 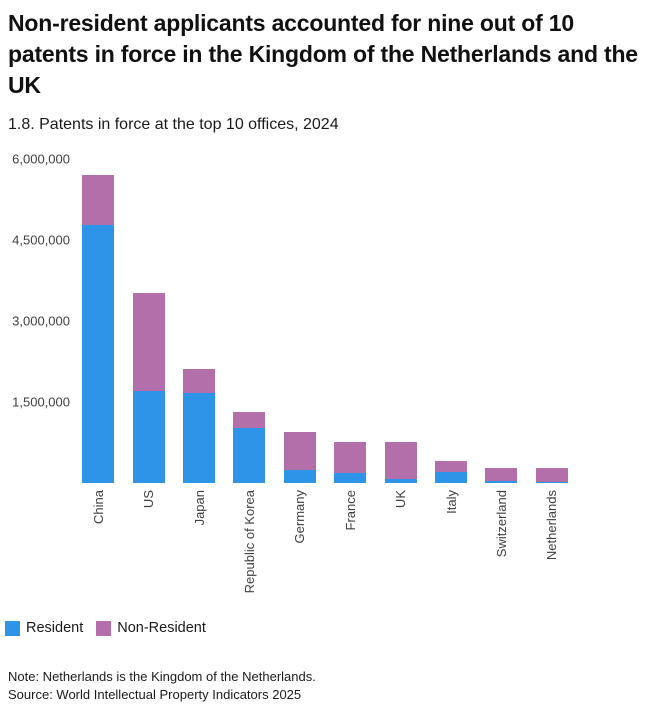 What do you see at coordinates (350, 321) in the screenshot?
I see `bar-slot-france` at bounding box center [350, 321].